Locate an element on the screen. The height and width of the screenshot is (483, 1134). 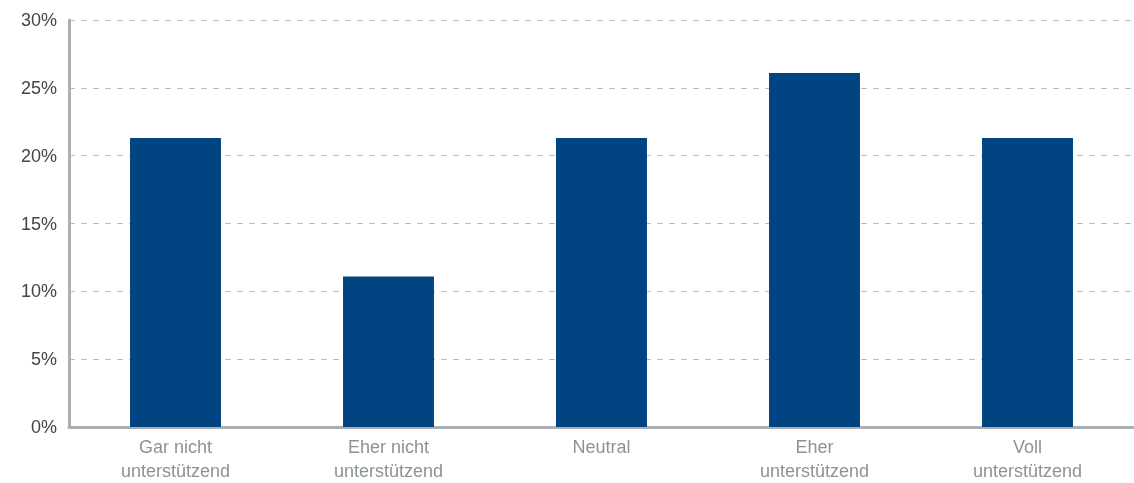
y-tick-label: 20% is located at coordinates (38, 155).